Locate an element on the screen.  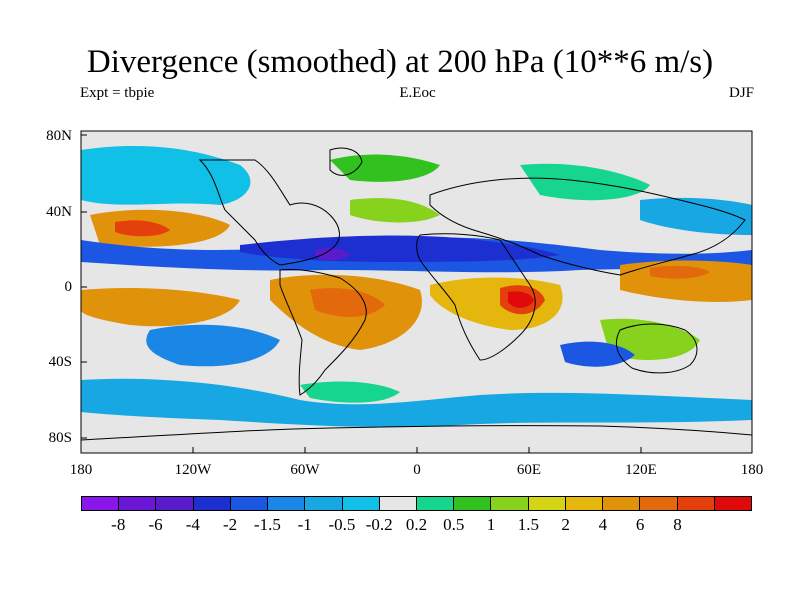
lon-label-180e: 180 is located at coordinates (752, 470).